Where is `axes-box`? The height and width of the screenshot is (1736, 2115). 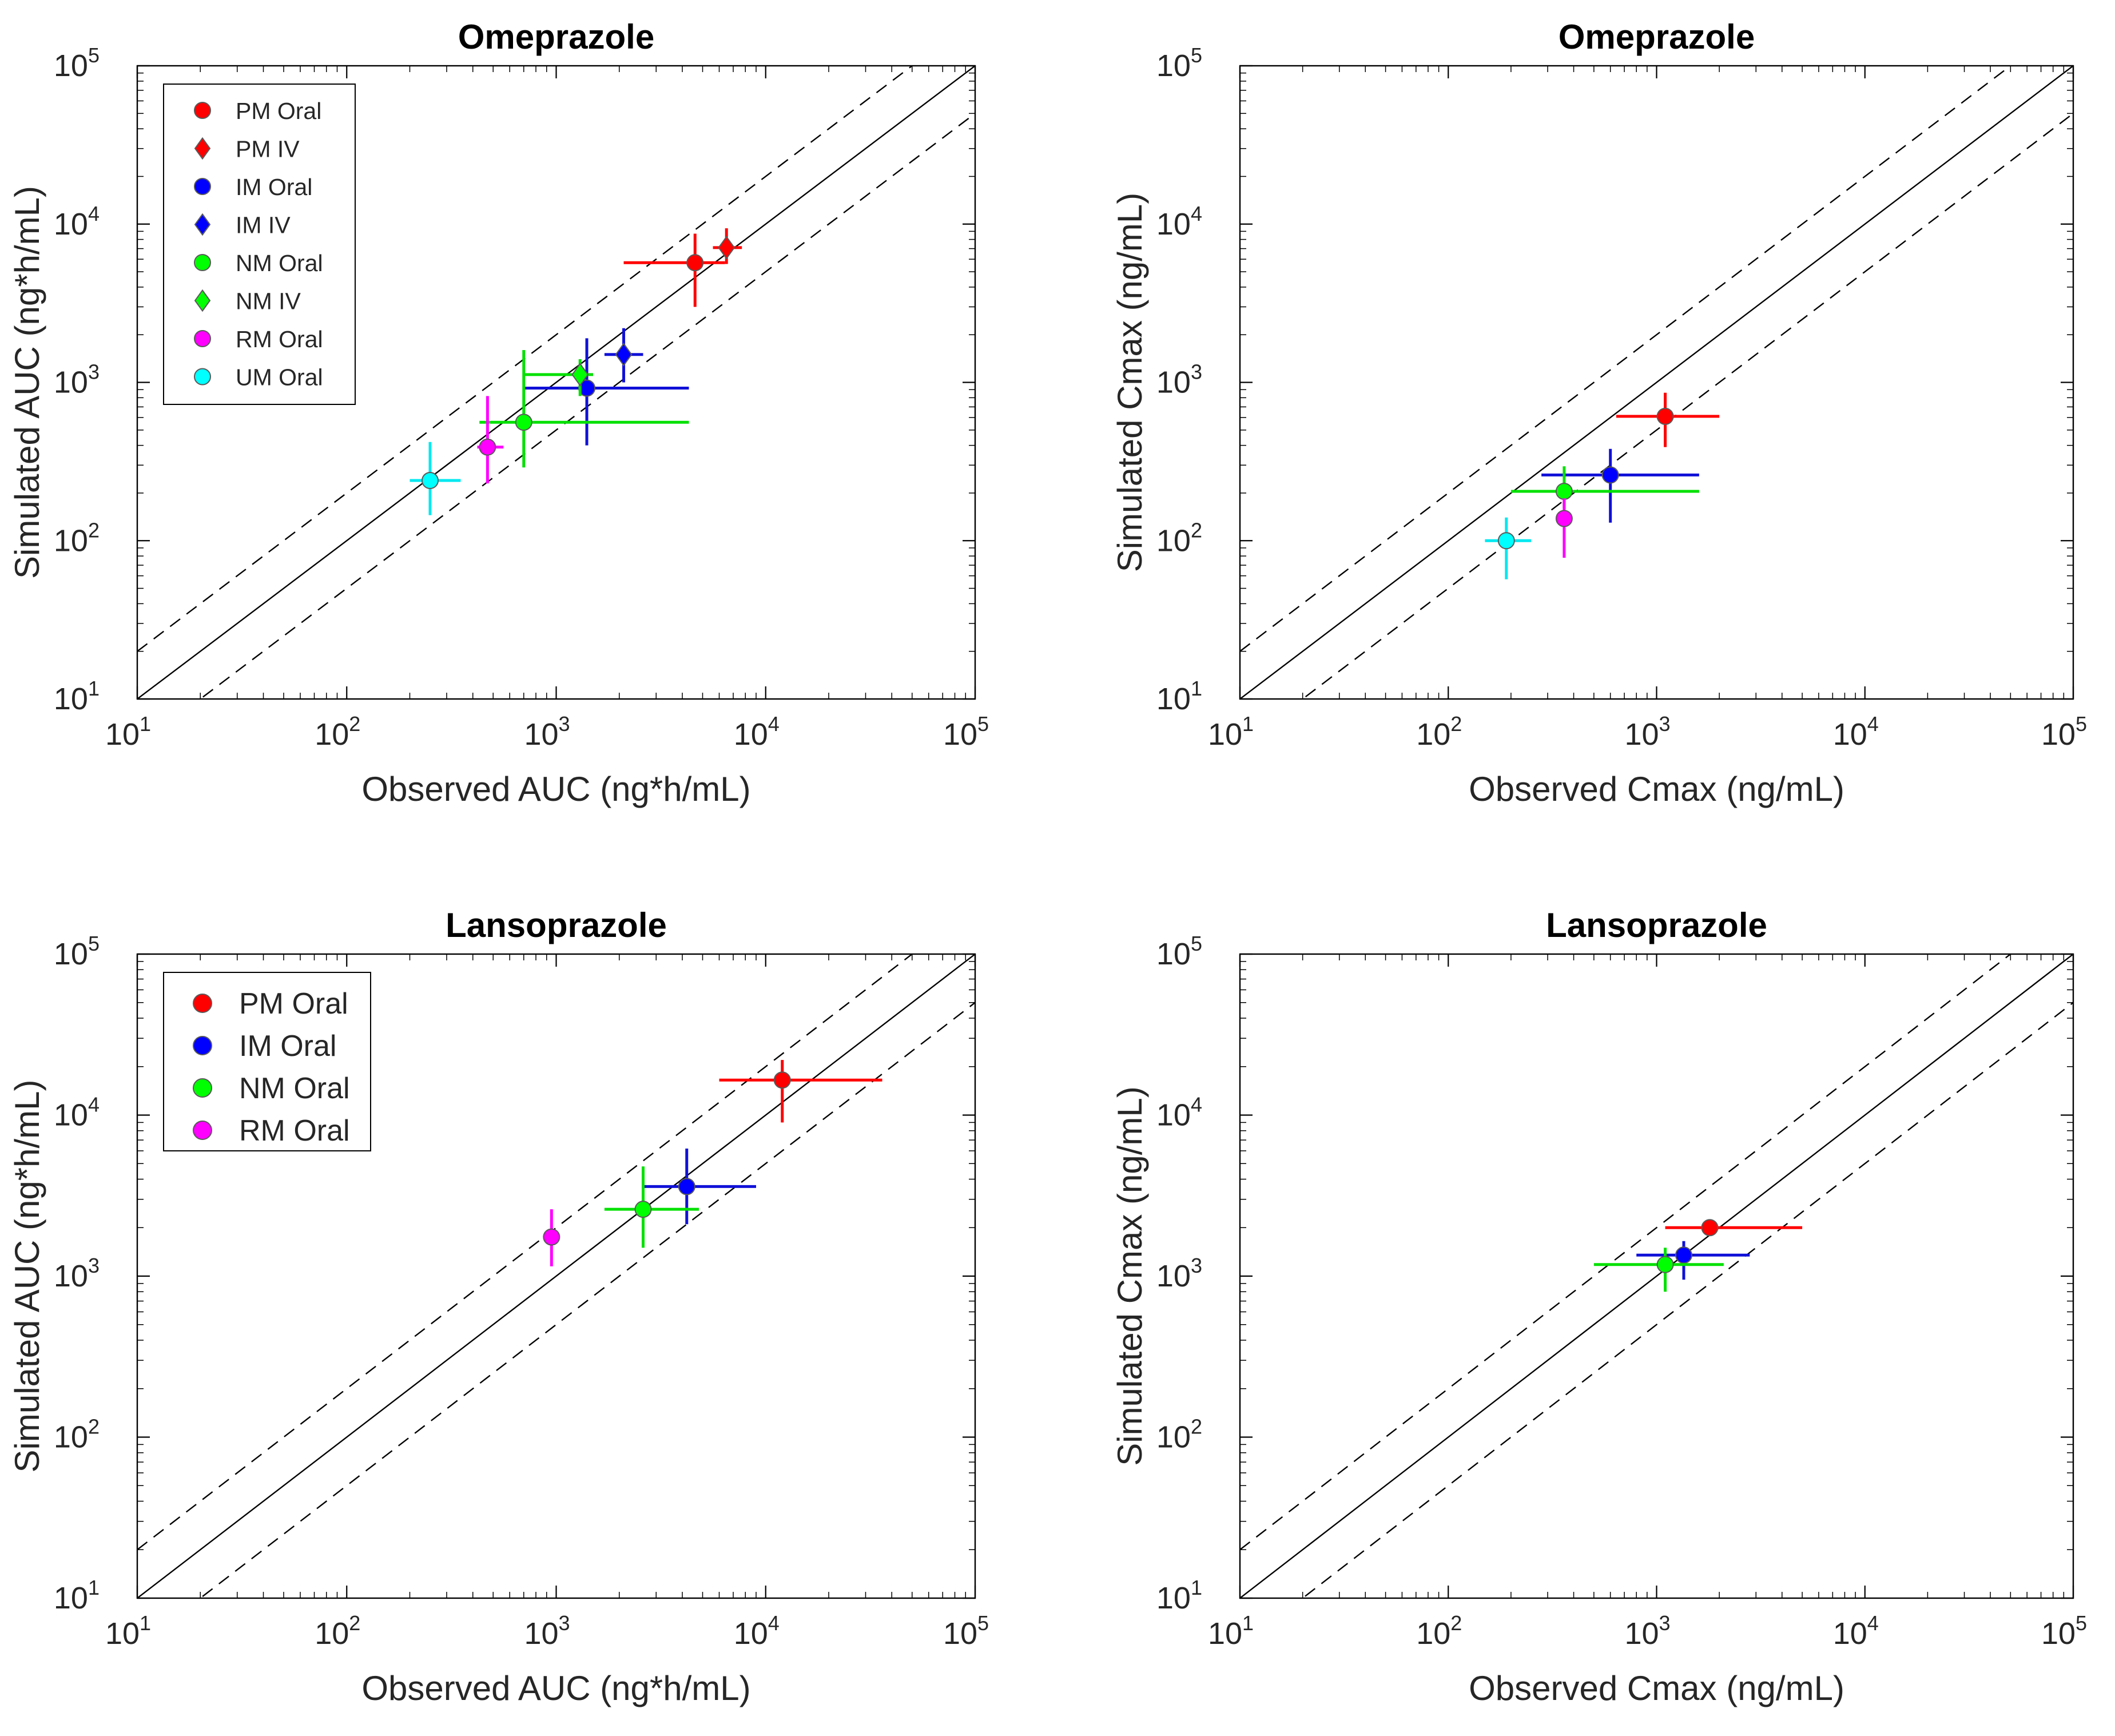 axes-box is located at coordinates (556, 1276).